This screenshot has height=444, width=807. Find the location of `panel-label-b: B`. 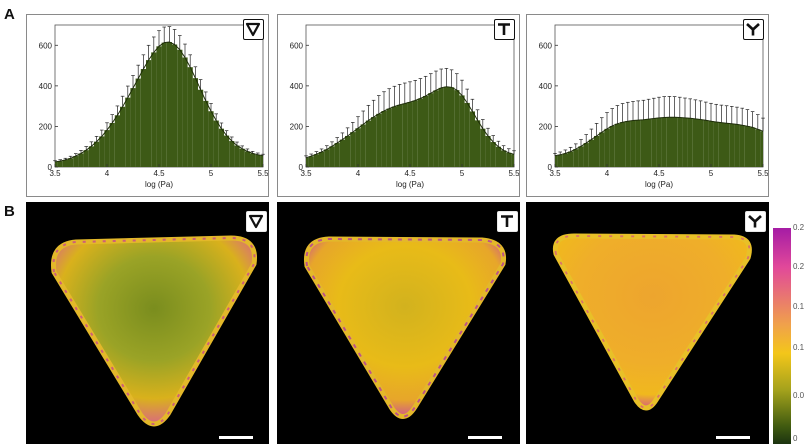

panel-label-b: B is located at coordinates (9, 211).